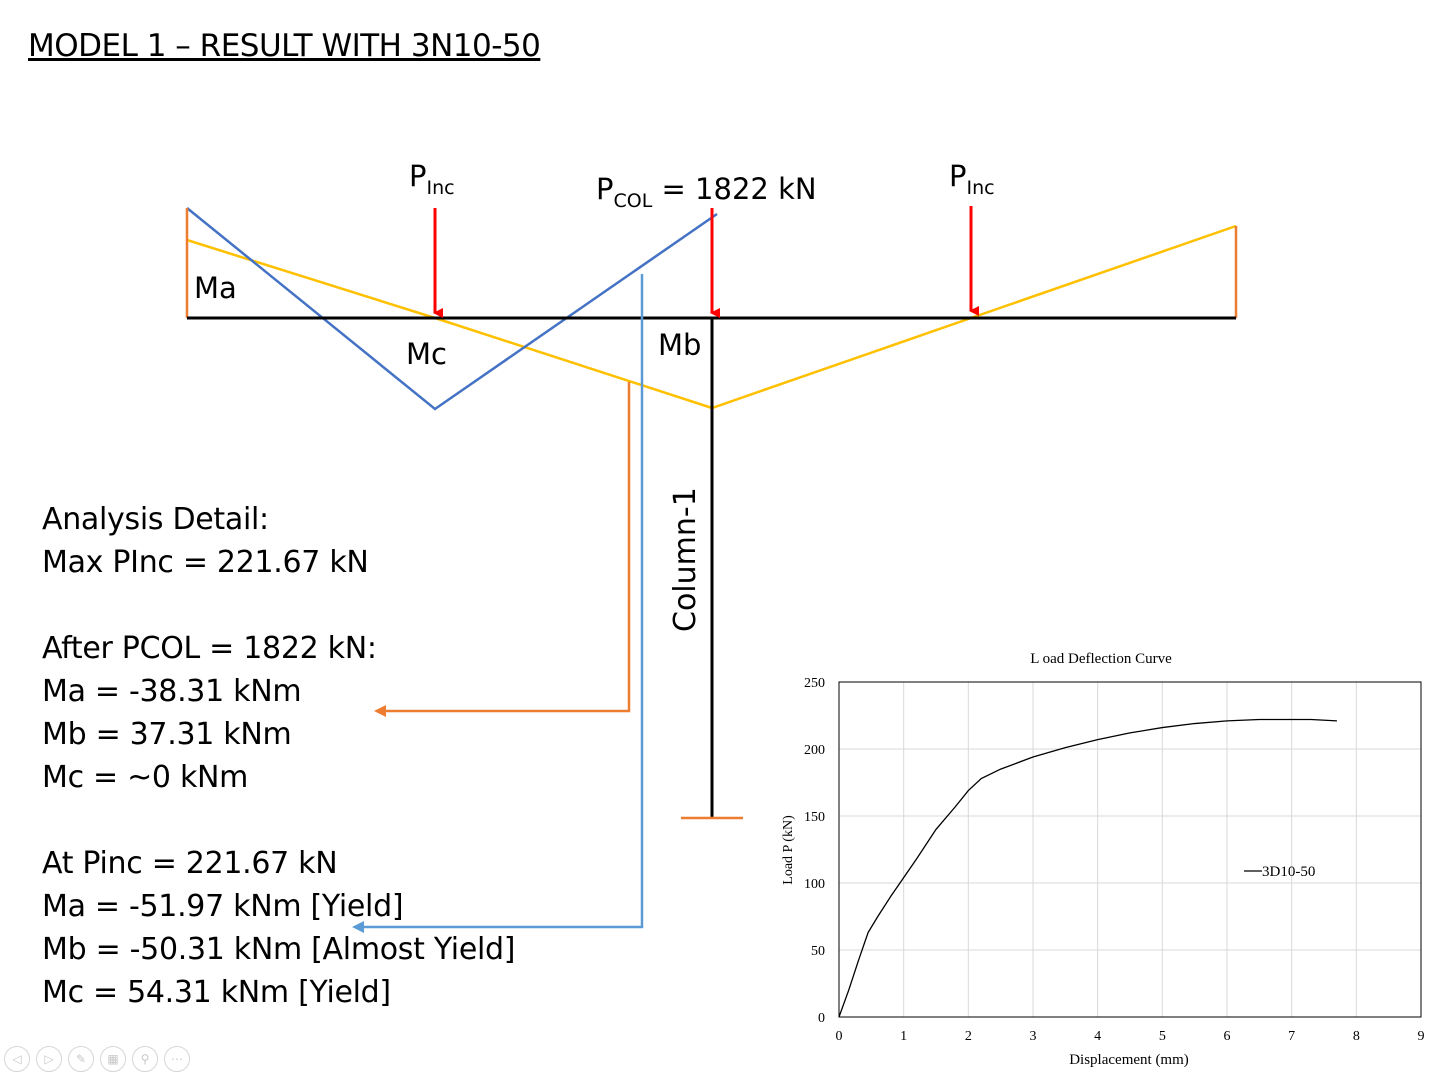 The height and width of the screenshot is (1079, 1437). What do you see at coordinates (145, 777) in the screenshot?
I see `after-mc-text: Mc = ~0 kNm` at bounding box center [145, 777].